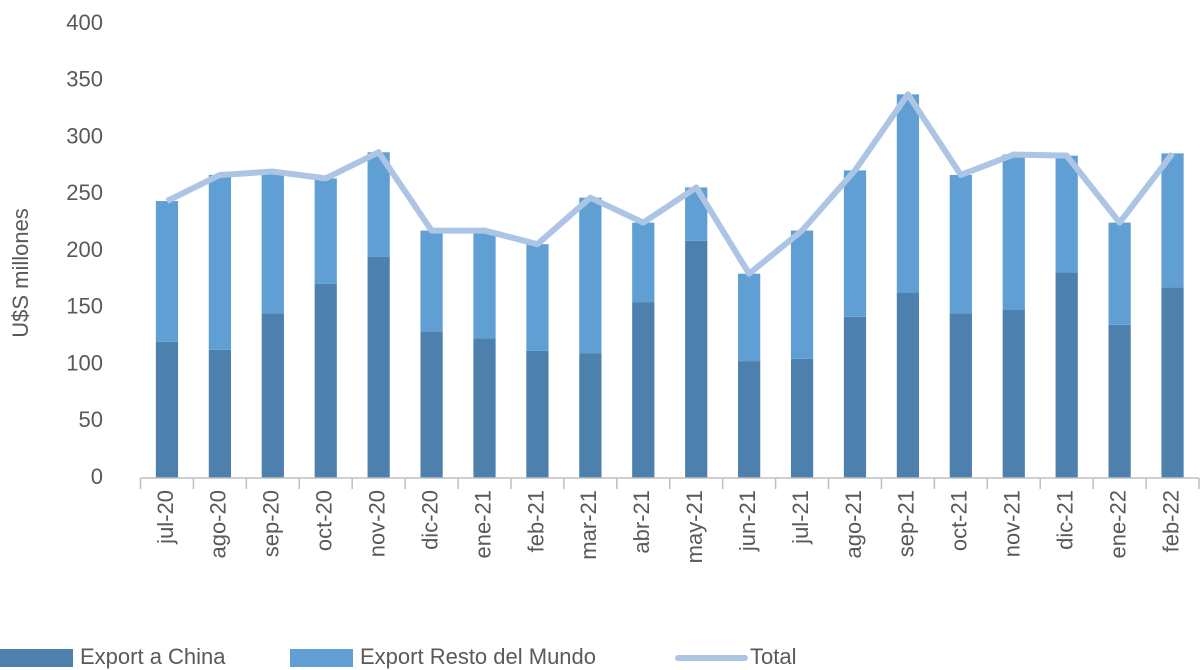 The width and height of the screenshot is (1200, 670). What do you see at coordinates (478, 656) in the screenshot?
I see `legend-label: Export Resto del Mundo` at bounding box center [478, 656].